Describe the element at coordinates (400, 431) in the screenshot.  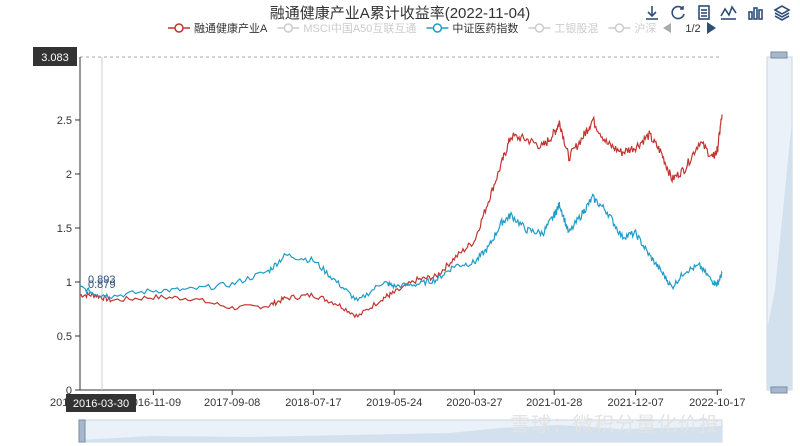
I see `x-zoom-slider` at that location.